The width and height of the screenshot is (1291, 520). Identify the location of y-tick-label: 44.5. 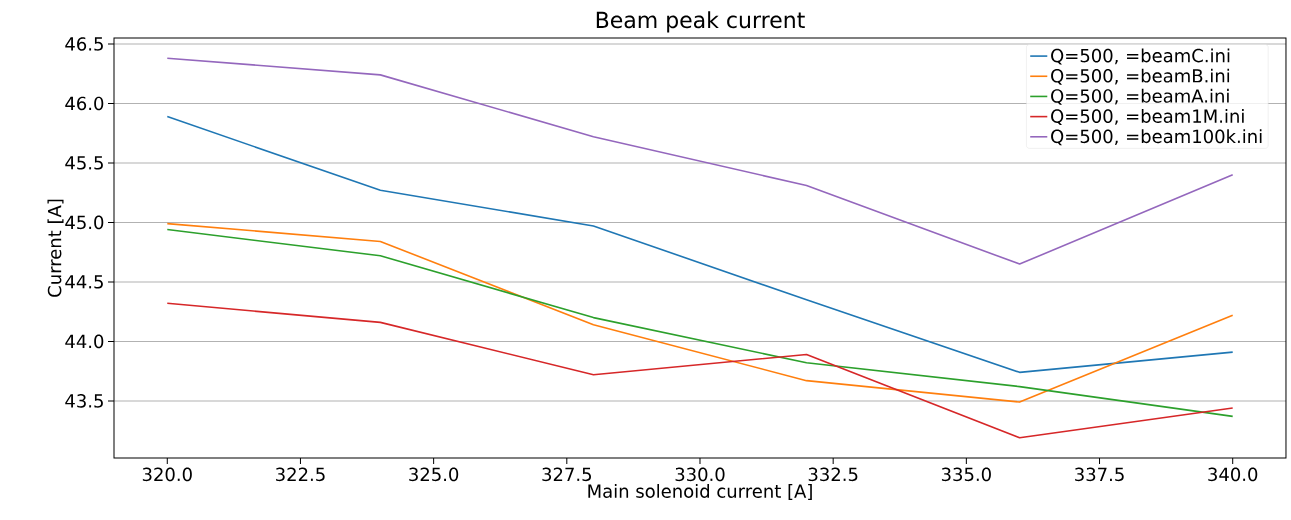
(84, 282).